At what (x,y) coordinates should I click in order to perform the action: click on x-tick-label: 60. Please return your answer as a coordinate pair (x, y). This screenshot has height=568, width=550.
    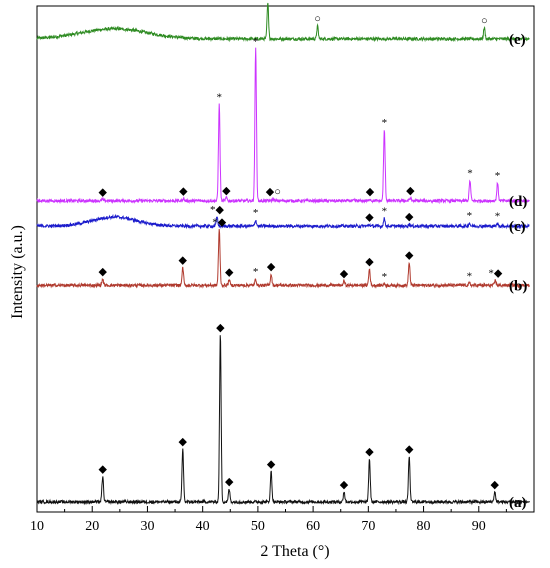
    Looking at the image, I should click on (313, 526).